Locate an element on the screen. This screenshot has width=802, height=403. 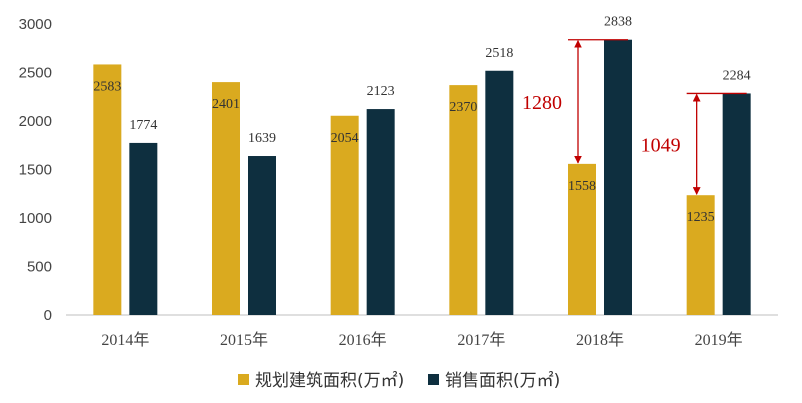
y-tick-label: 0 is located at coordinates (48, 315).